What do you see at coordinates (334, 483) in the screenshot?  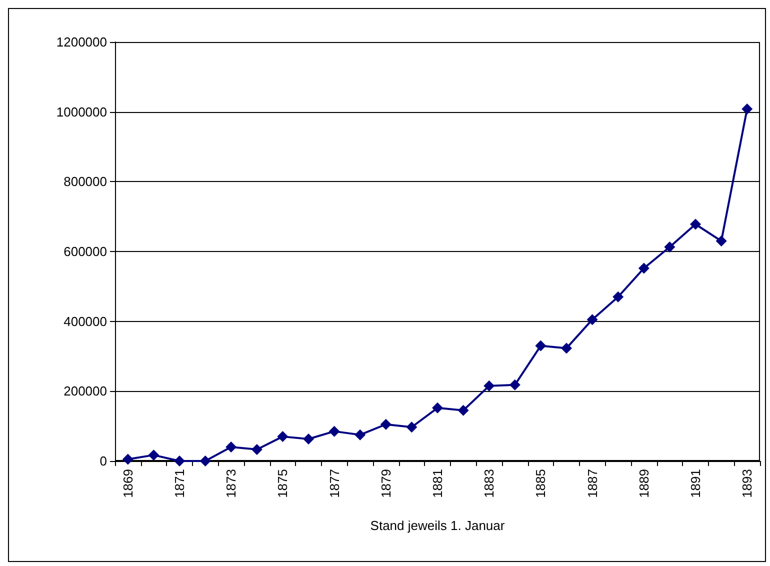 I see `x-tick-label: 1877` at bounding box center [334, 483].